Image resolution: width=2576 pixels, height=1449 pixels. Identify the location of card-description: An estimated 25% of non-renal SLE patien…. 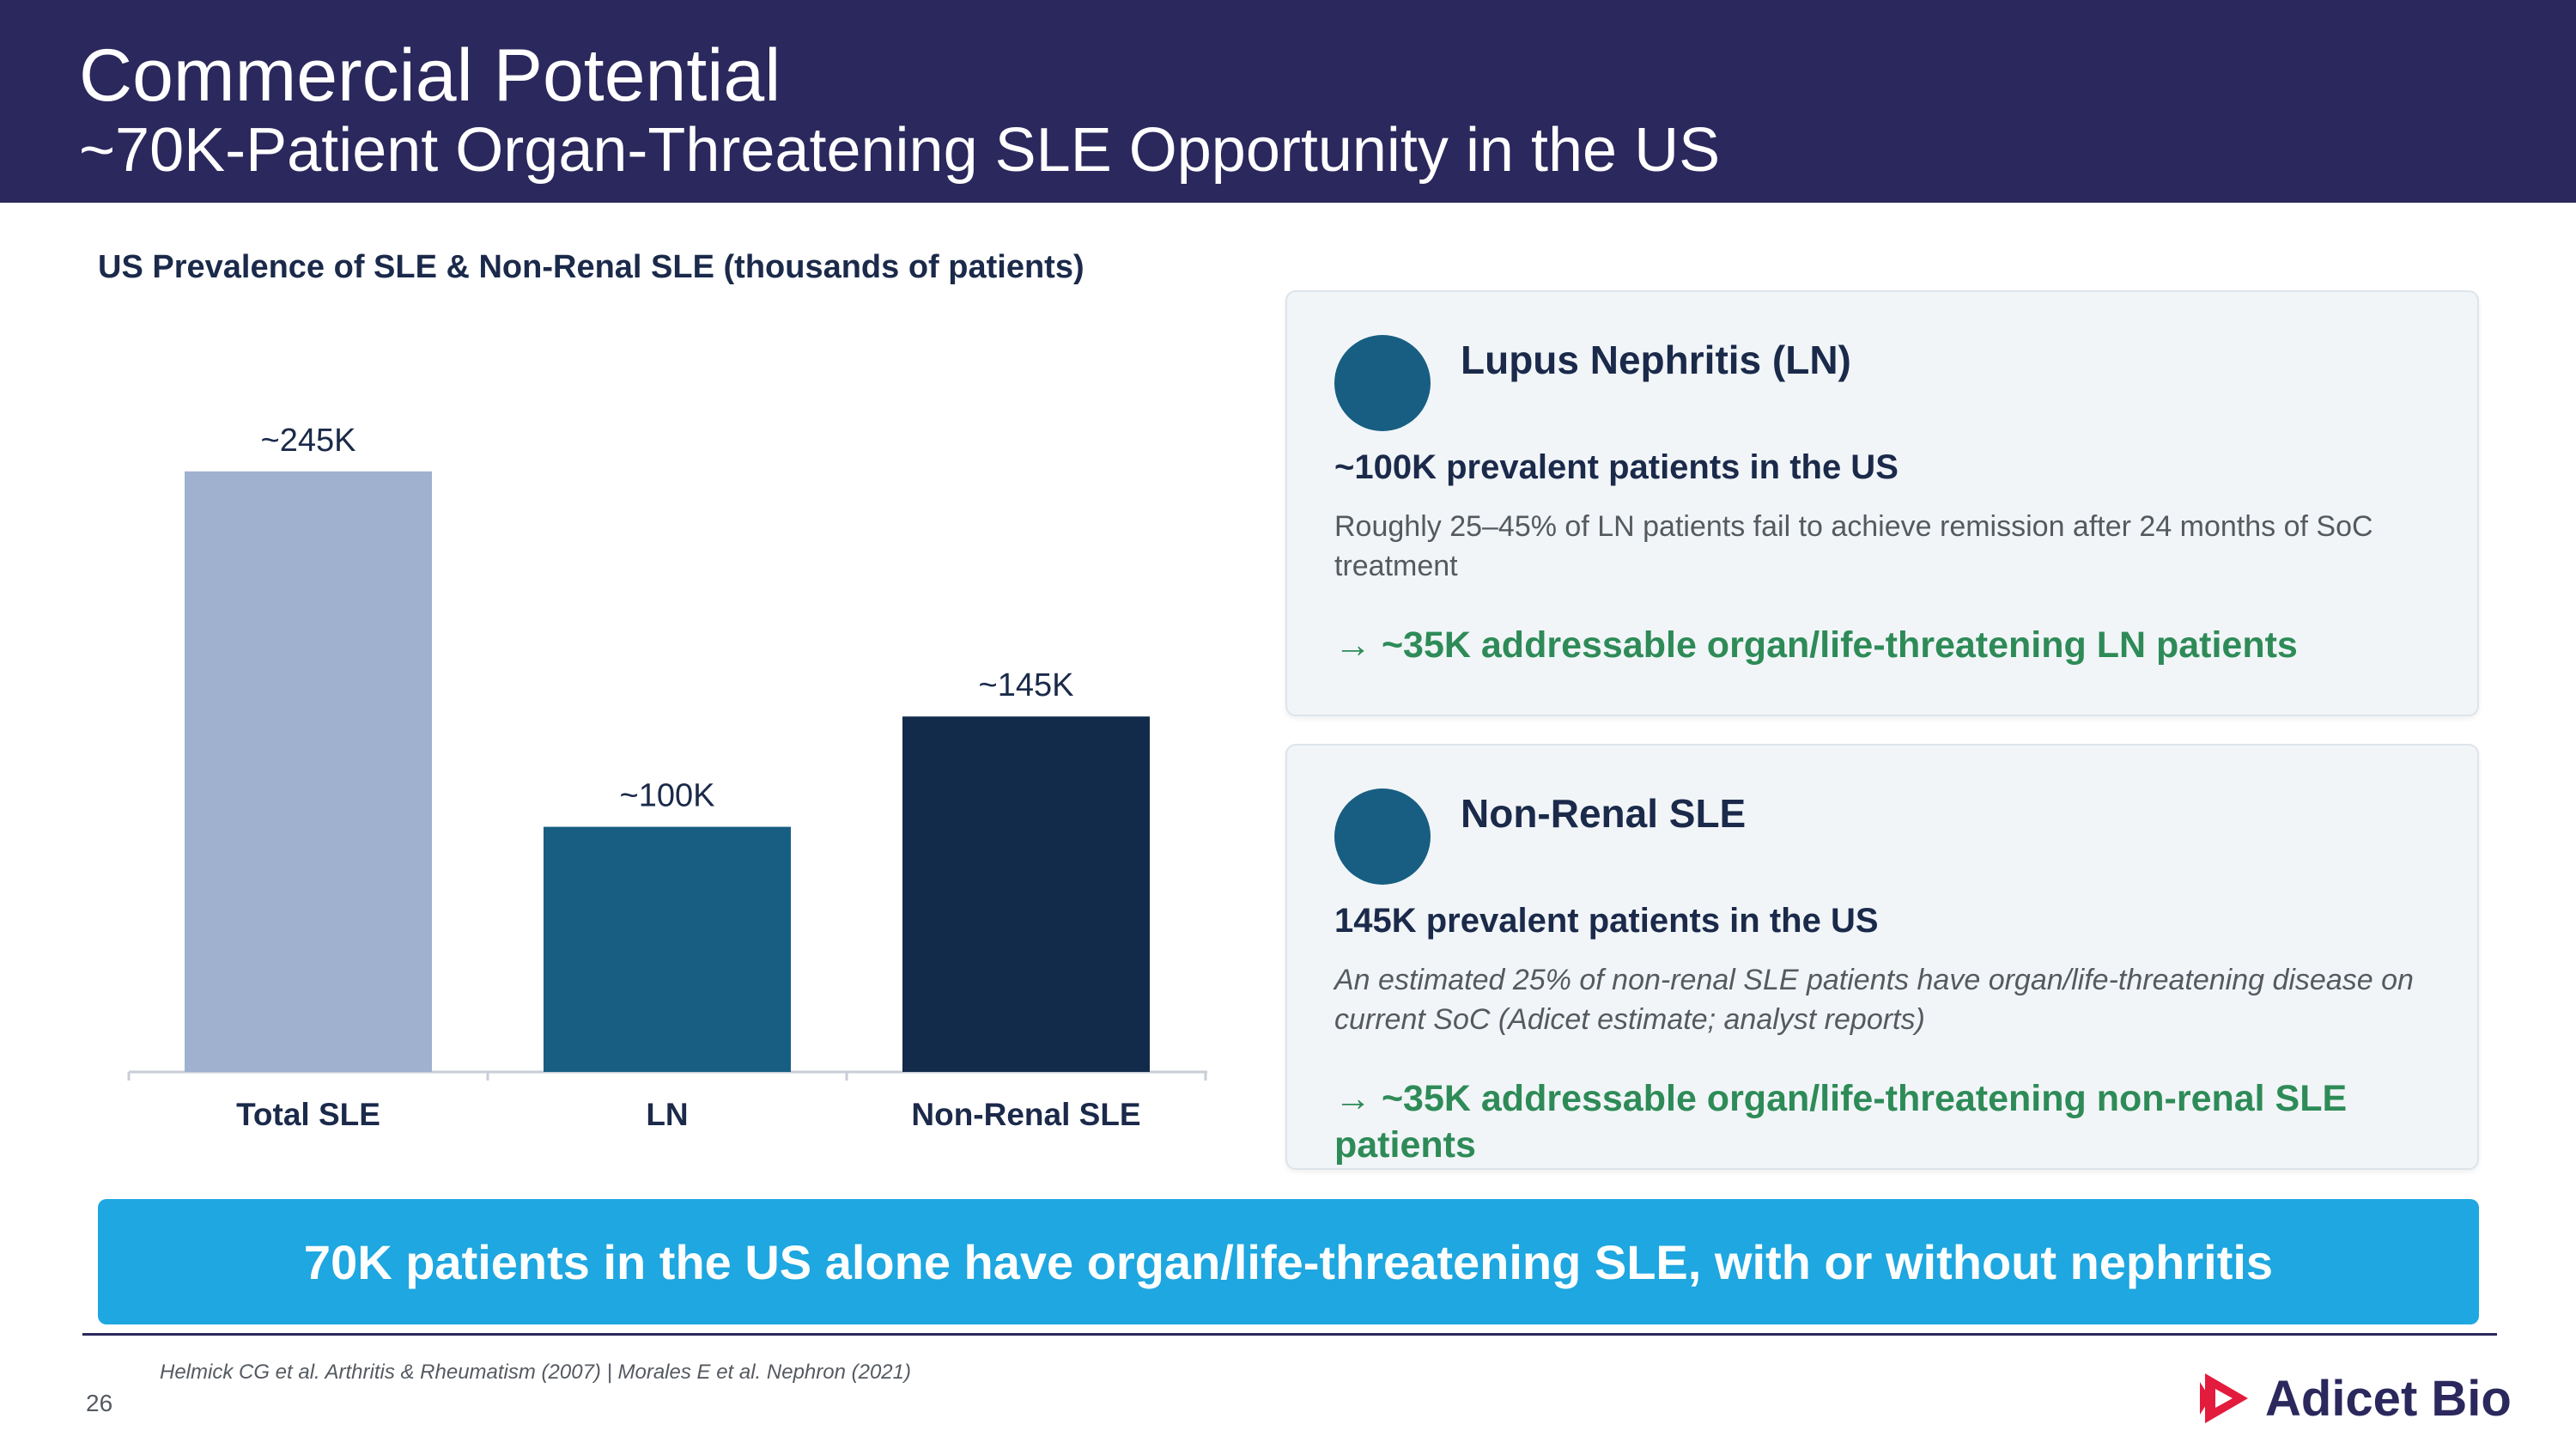
(1874, 1000).